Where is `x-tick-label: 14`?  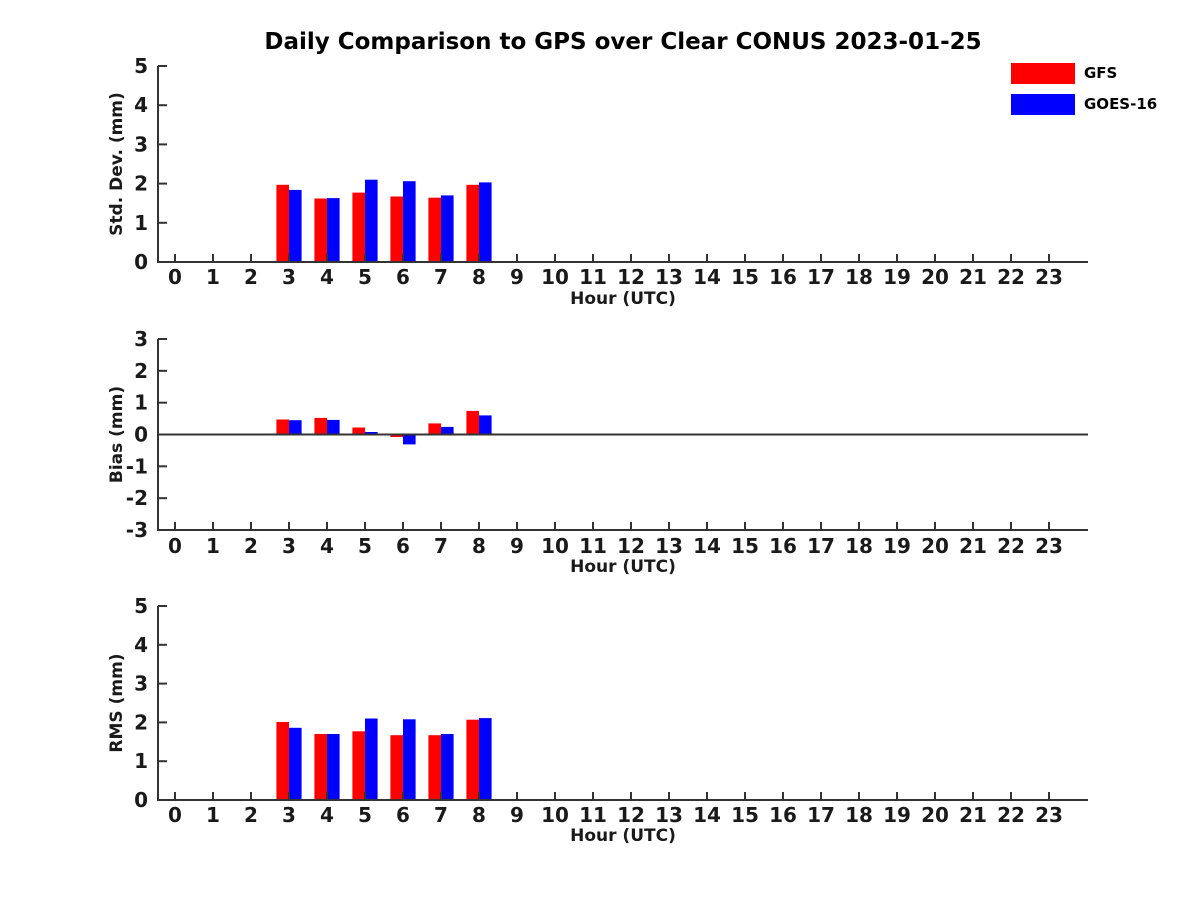
x-tick-label: 14 is located at coordinates (707, 815).